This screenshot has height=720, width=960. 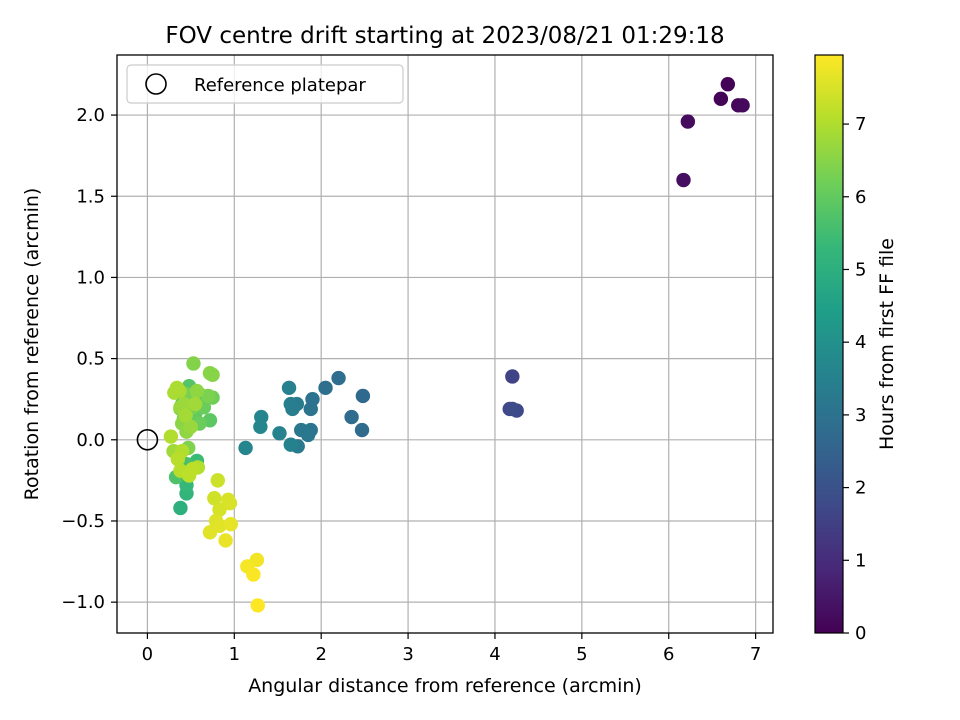 I want to click on x-tick-label: 5, so click(x=581, y=654).